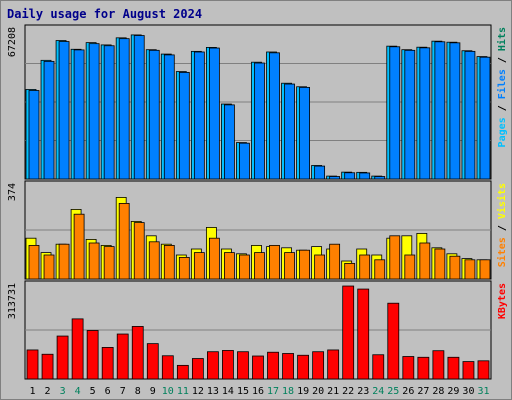  Describe the element at coordinates (12, 192) in the screenshot. I see `y-max-label: 374` at that location.